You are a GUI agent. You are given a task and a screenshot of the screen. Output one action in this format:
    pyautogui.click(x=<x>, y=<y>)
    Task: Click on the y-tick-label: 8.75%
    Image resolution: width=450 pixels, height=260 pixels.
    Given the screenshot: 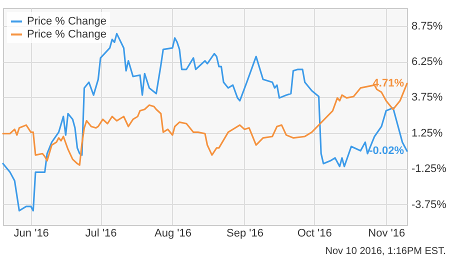 What is the action you would take?
    pyautogui.click(x=427, y=26)
    